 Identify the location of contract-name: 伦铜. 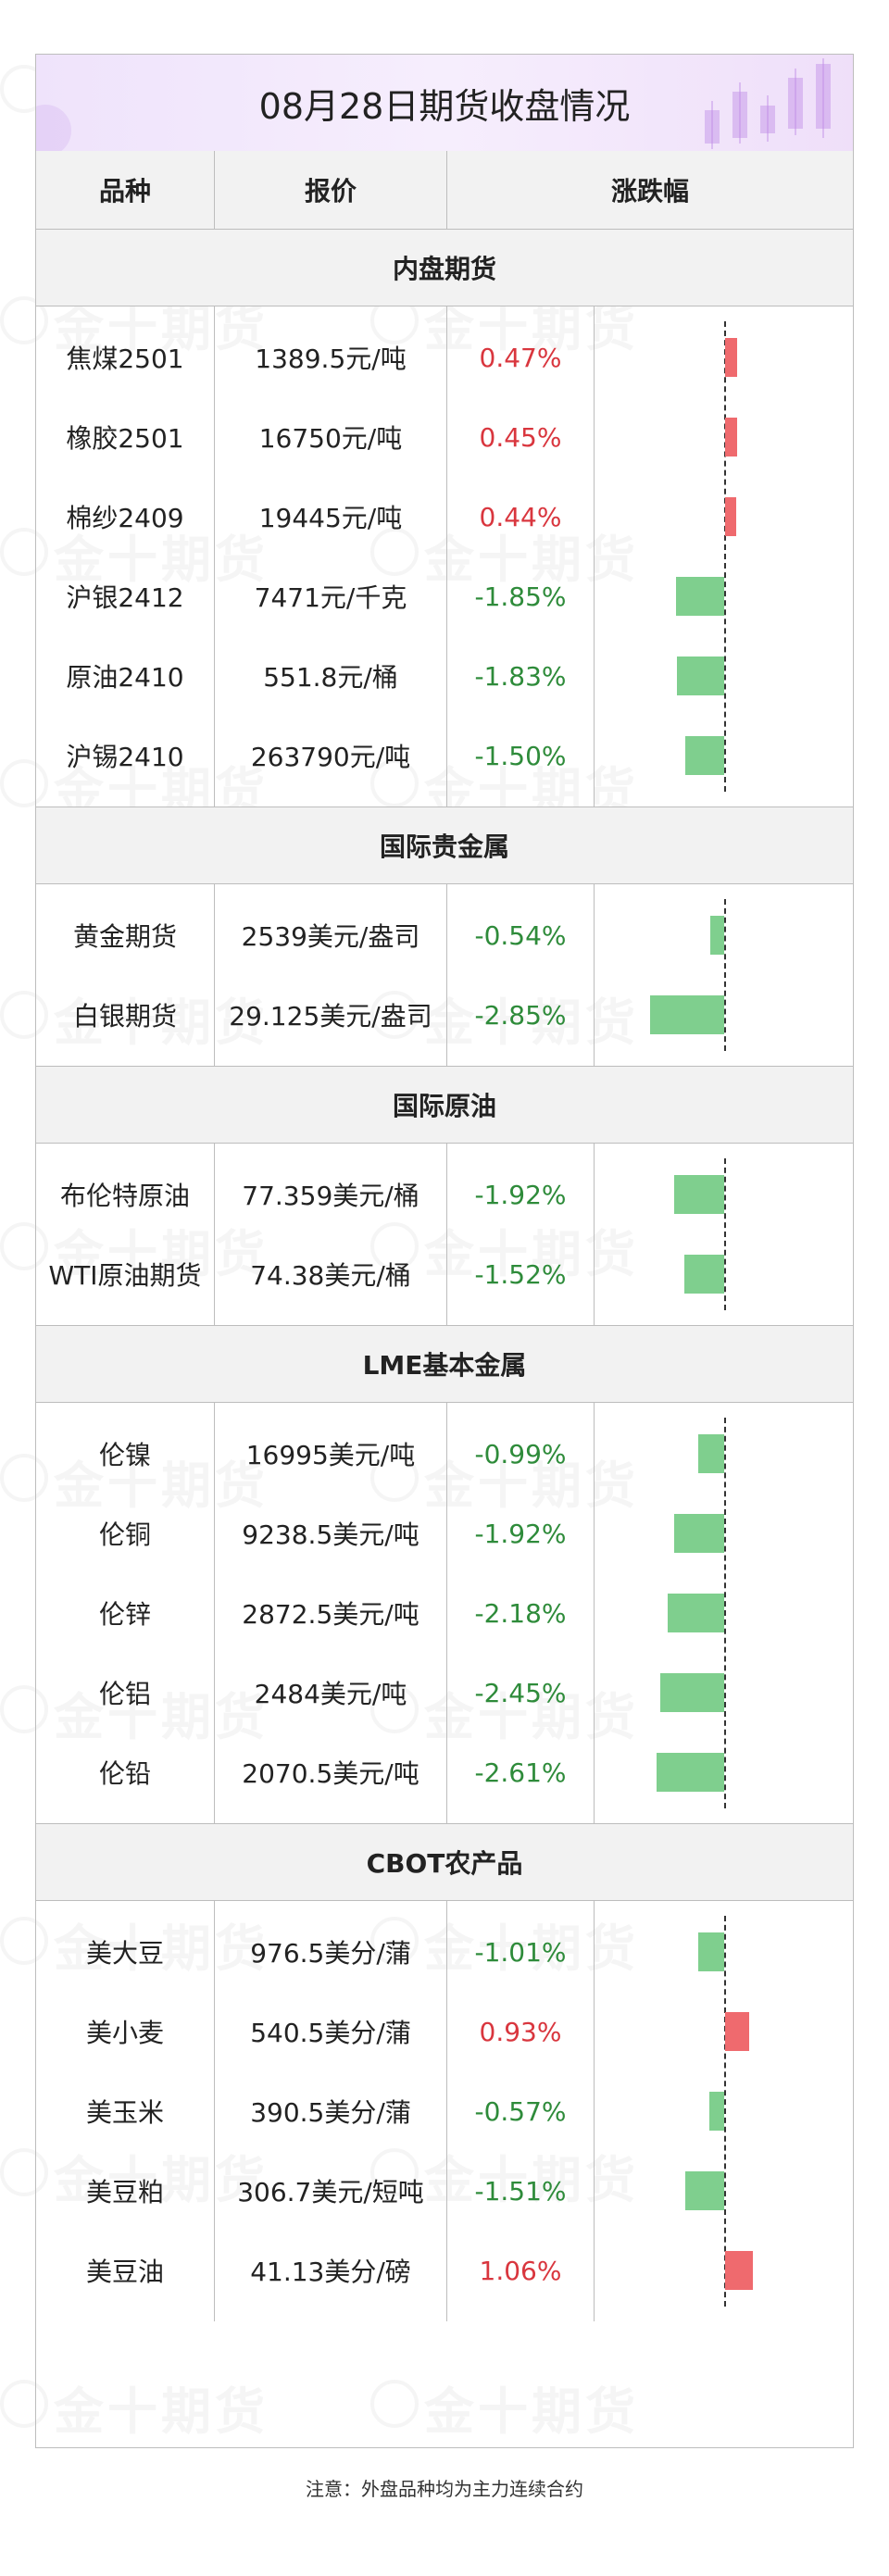
(125, 1534).